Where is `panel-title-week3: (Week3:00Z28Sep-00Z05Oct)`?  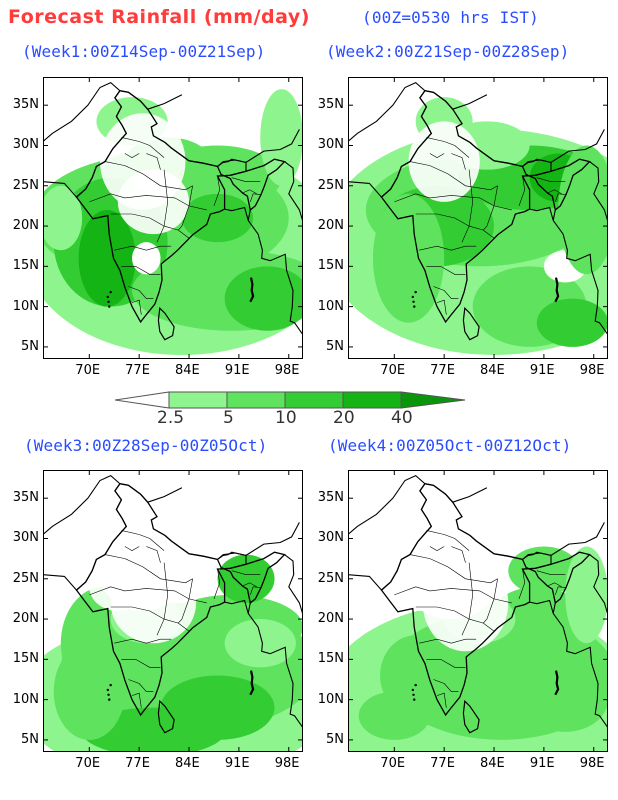
panel-title-week3: (Week3:00Z28Sep-00Z05Oct) is located at coordinates (146, 445).